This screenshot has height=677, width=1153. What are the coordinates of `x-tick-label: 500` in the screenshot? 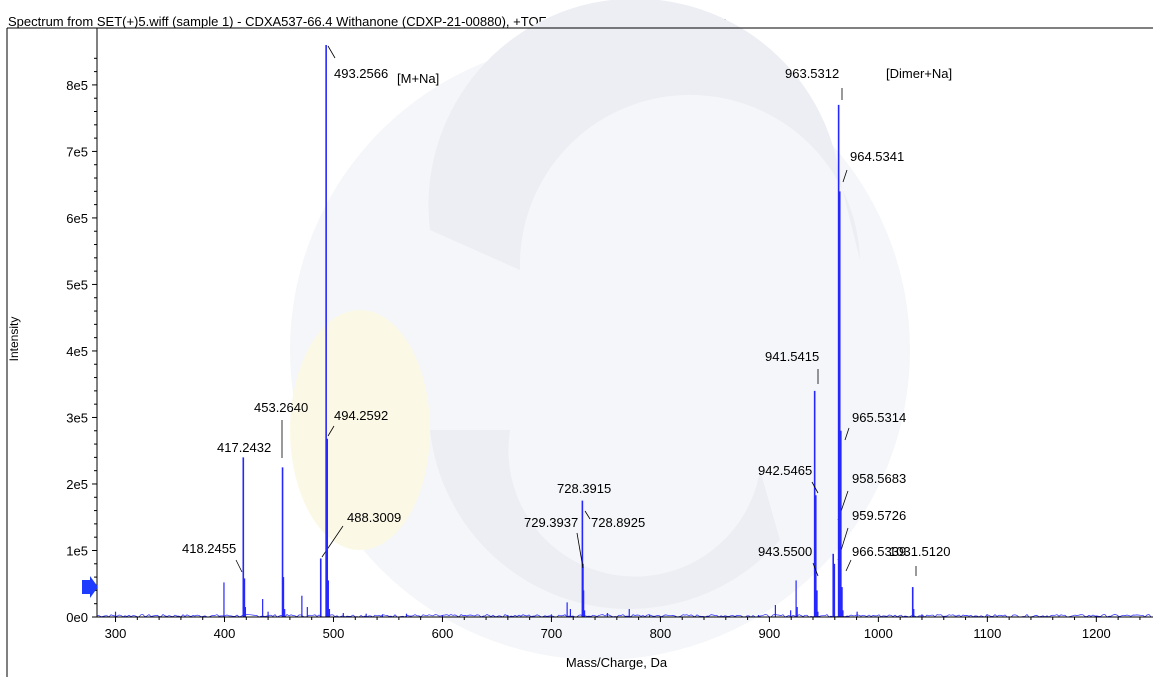 It's located at (334, 633).